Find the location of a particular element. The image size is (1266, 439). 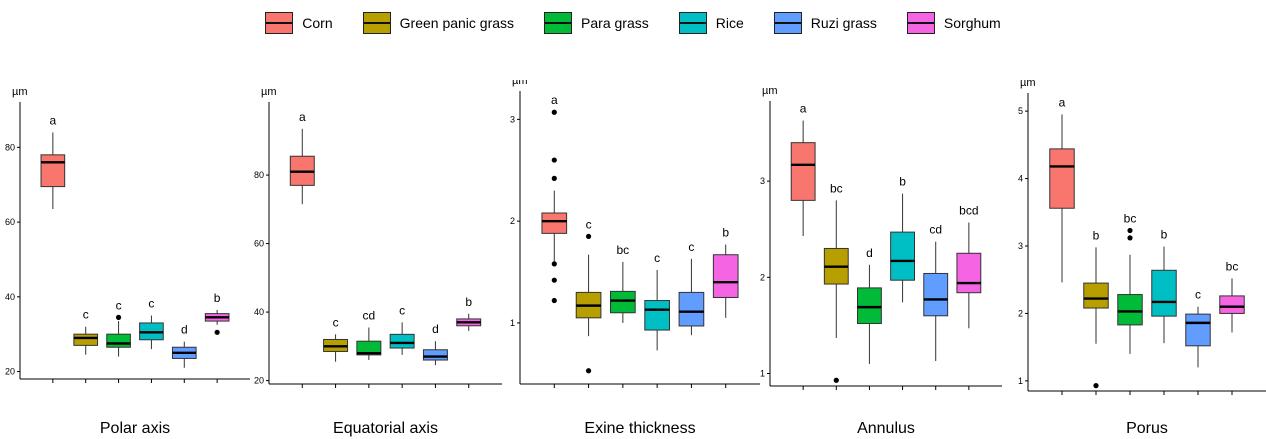

legend-item: Green panic grass is located at coordinates (438, 23).